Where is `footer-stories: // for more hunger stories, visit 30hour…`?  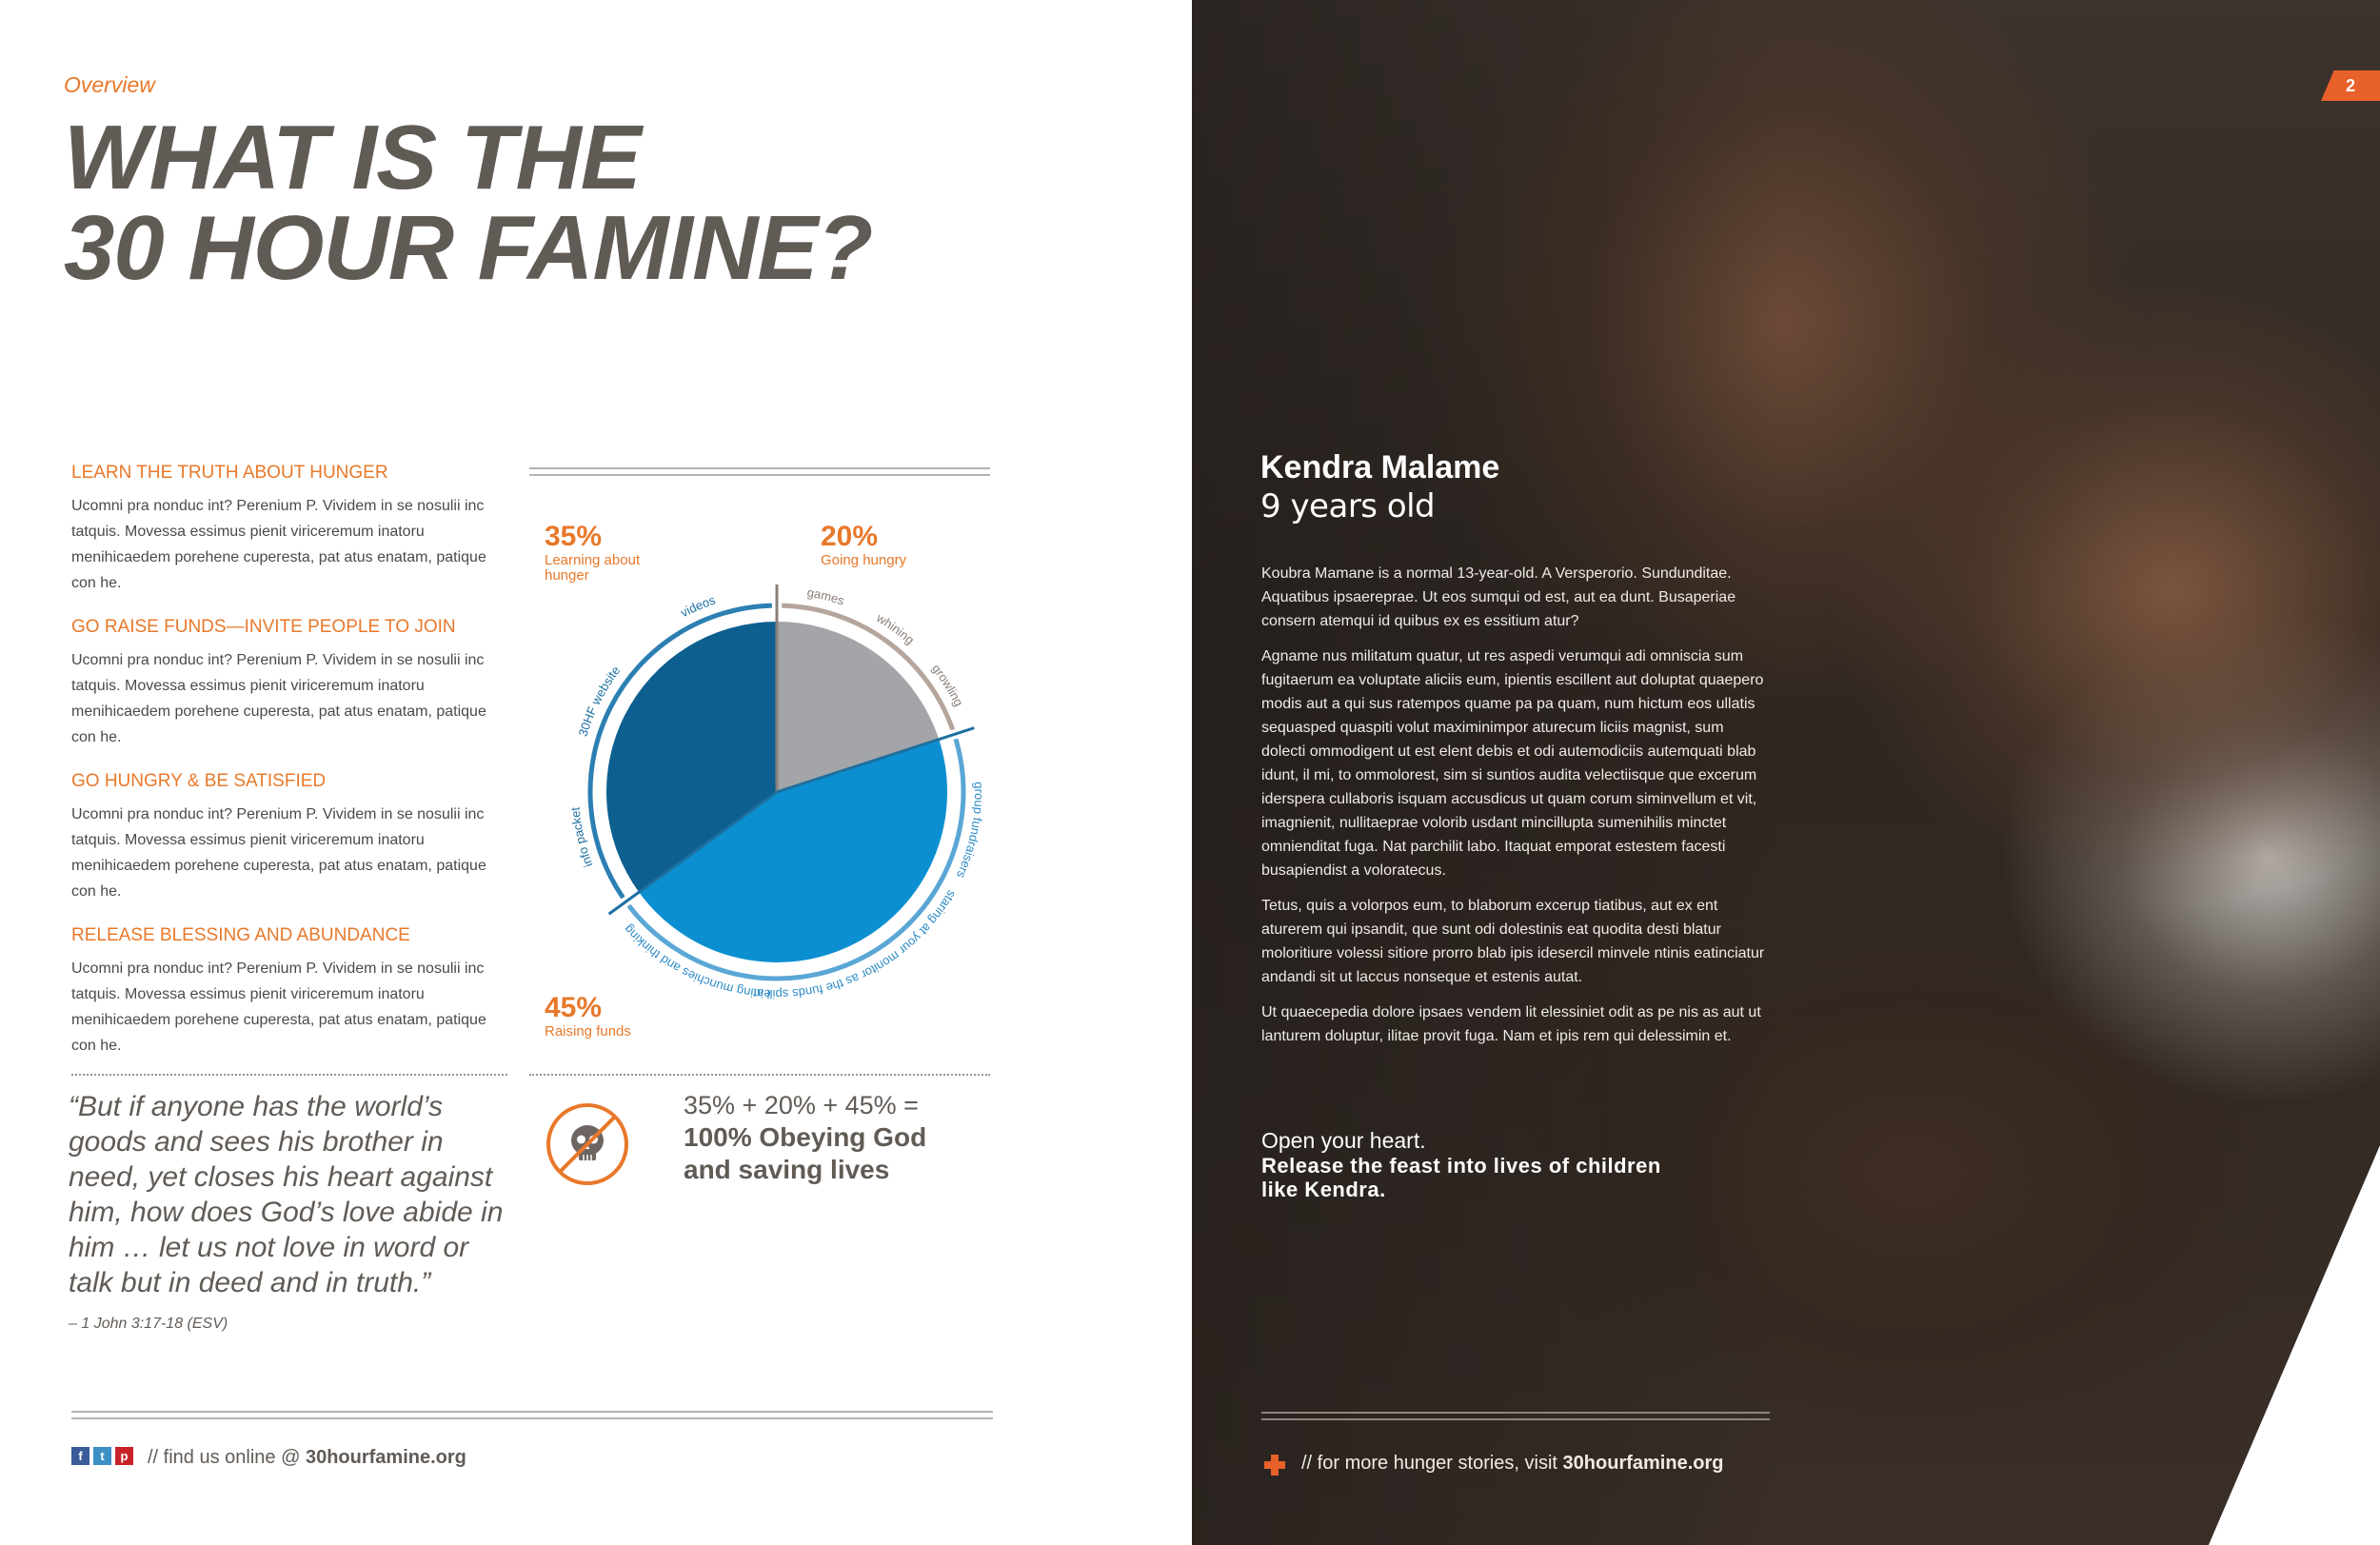 footer-stories: // for more hunger stories, visit 30hour… is located at coordinates (1512, 1464).